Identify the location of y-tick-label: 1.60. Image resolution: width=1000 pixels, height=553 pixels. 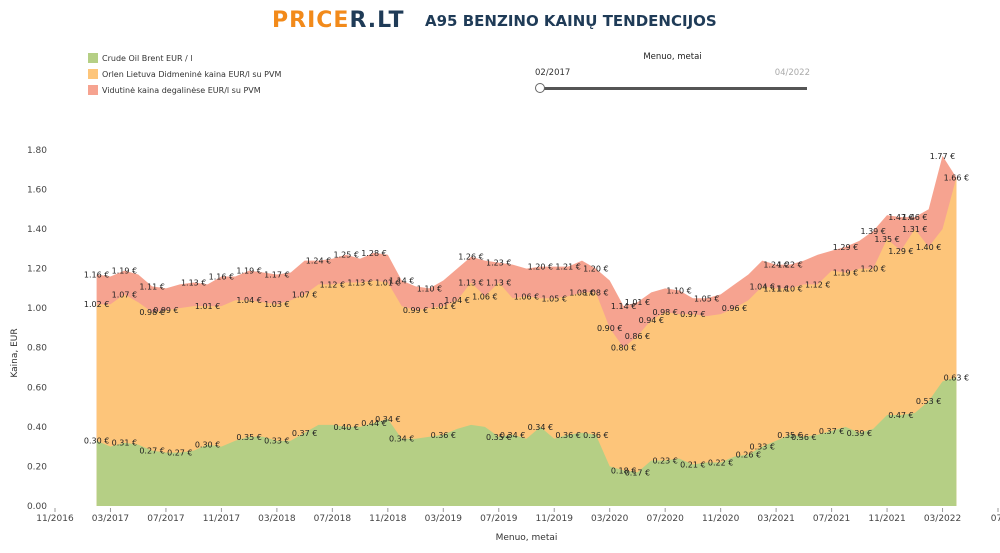
(37, 190).